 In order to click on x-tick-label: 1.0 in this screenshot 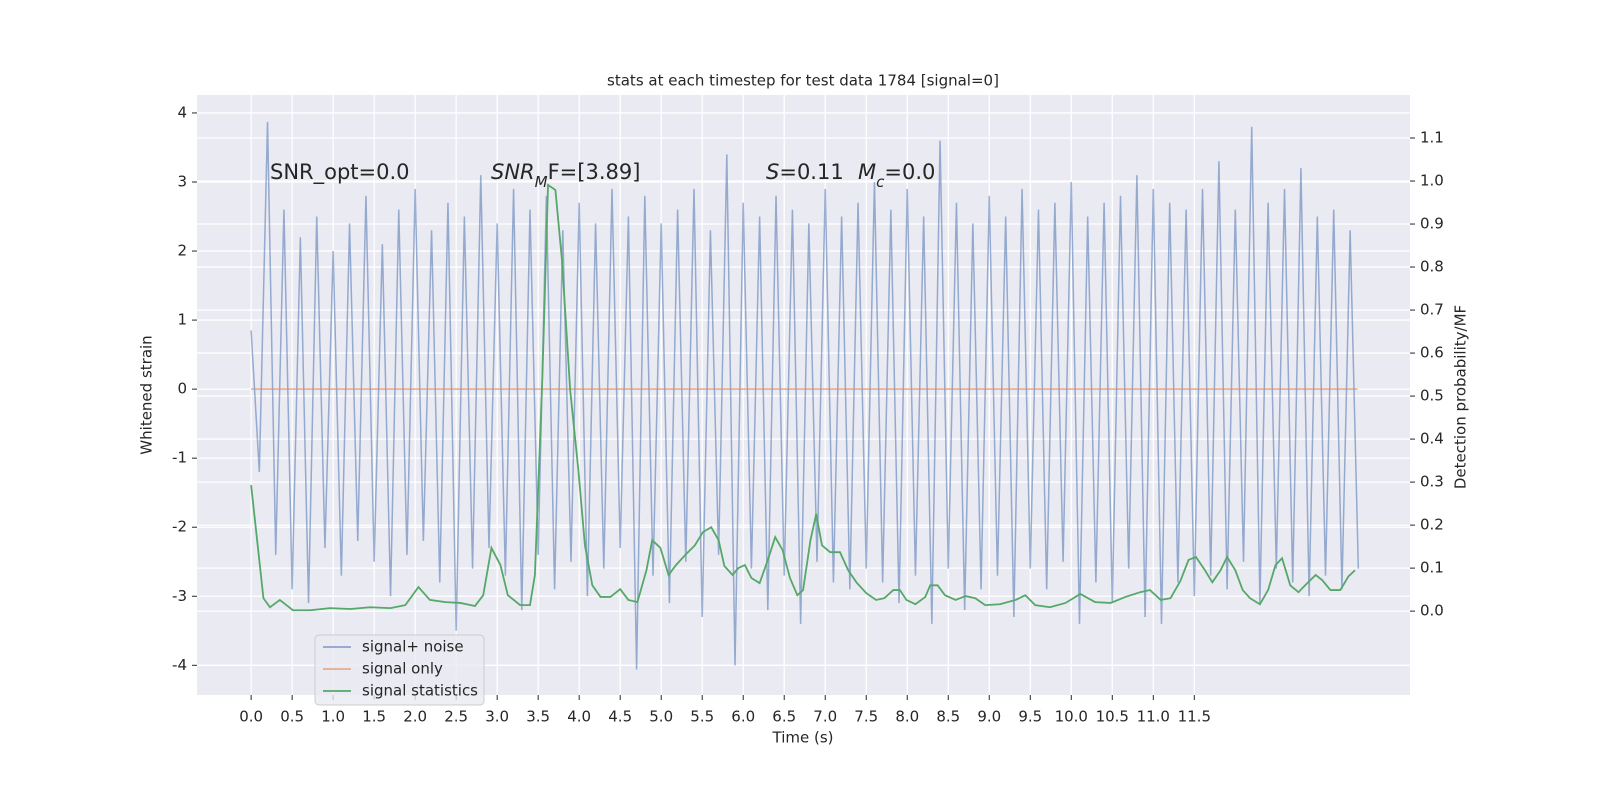, I will do `click(333, 717)`.